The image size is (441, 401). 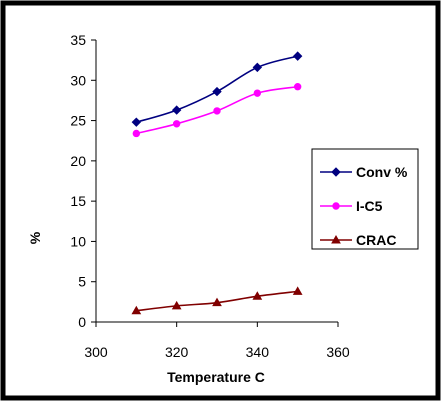 What do you see at coordinates (382, 172) in the screenshot?
I see `legend-label: Conv %` at bounding box center [382, 172].